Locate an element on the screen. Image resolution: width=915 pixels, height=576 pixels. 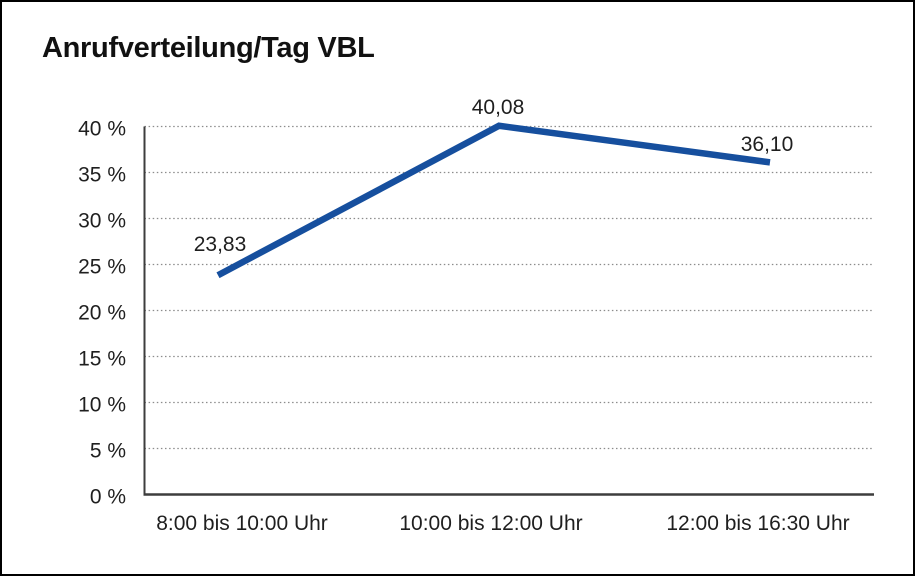
x-category-label: 10:00 bis 12:00 Uhr is located at coordinates (490, 523).